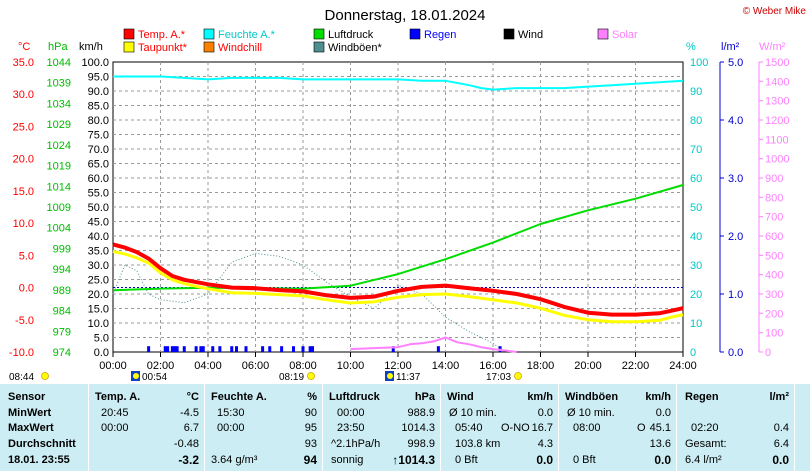  What do you see at coordinates (186, 444) in the screenshot?
I see `temp-avg-value: -0.48` at bounding box center [186, 444].